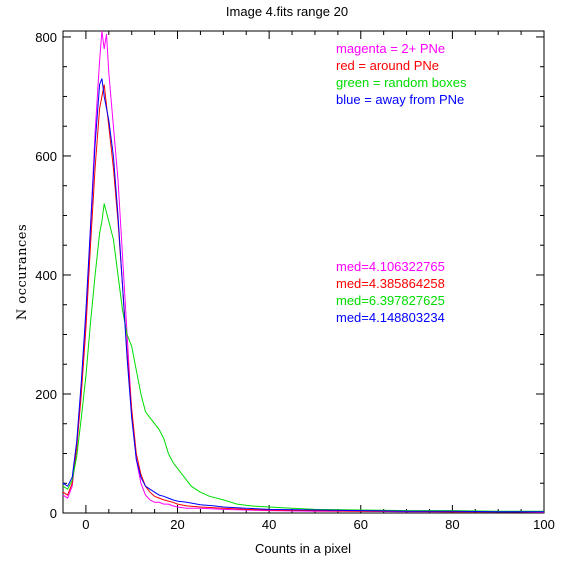 This screenshot has width=574, height=574. I want to click on y-axis-label: N occurances, so click(22, 272).